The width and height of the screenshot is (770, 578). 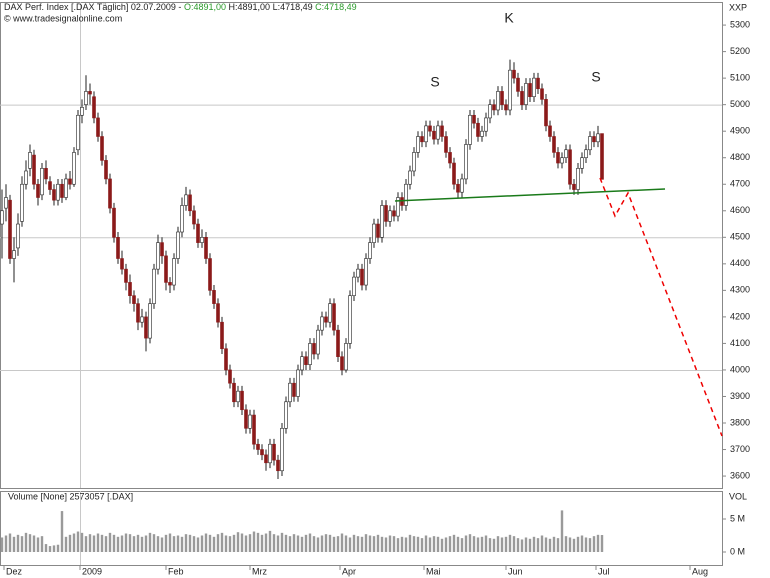 I want to click on y-tick-label: 3600, so click(x=740, y=475).